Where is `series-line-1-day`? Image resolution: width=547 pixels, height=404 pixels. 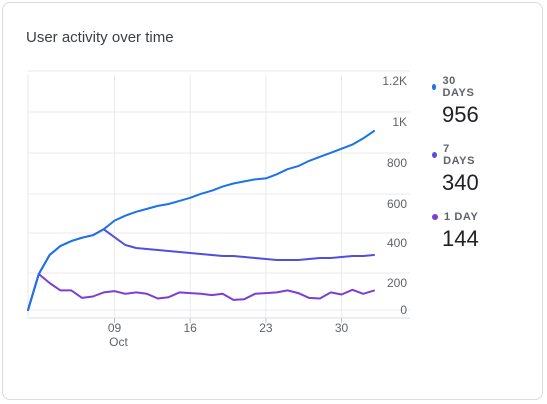 series-line-1-day is located at coordinates (201, 292).